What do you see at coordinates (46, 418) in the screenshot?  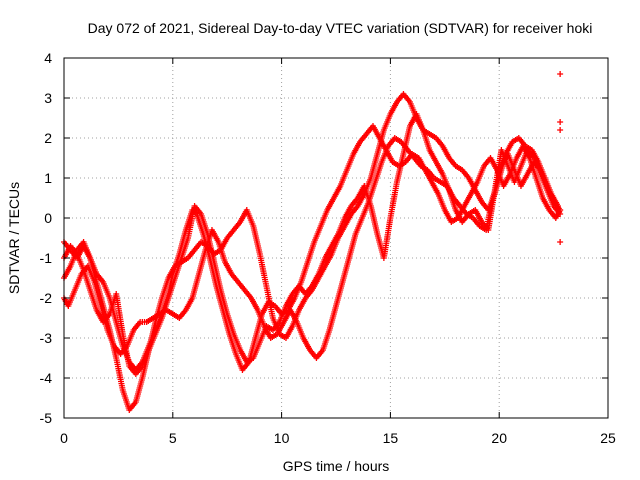 I see `y-tick-label: -5` at bounding box center [46, 418].